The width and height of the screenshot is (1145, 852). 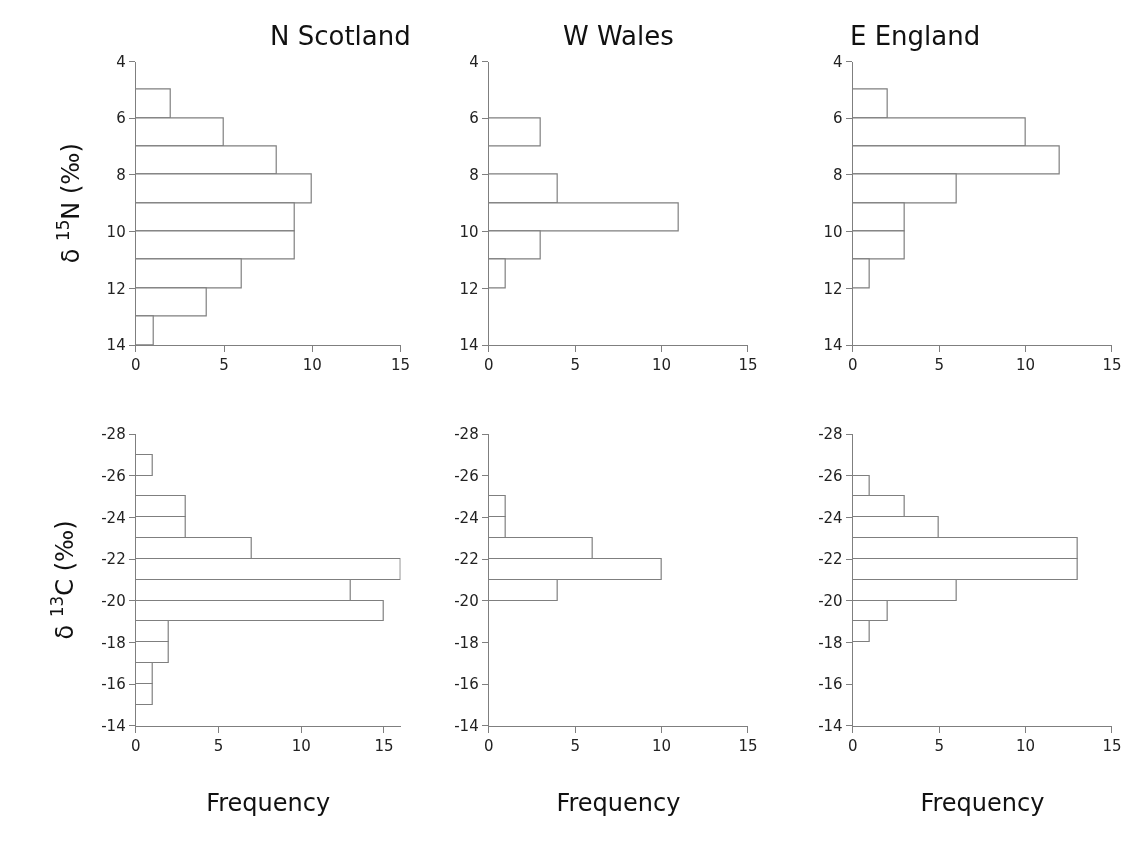 What do you see at coordinates (915, 36) in the screenshot?
I see `chart-title: E England` at bounding box center [915, 36].